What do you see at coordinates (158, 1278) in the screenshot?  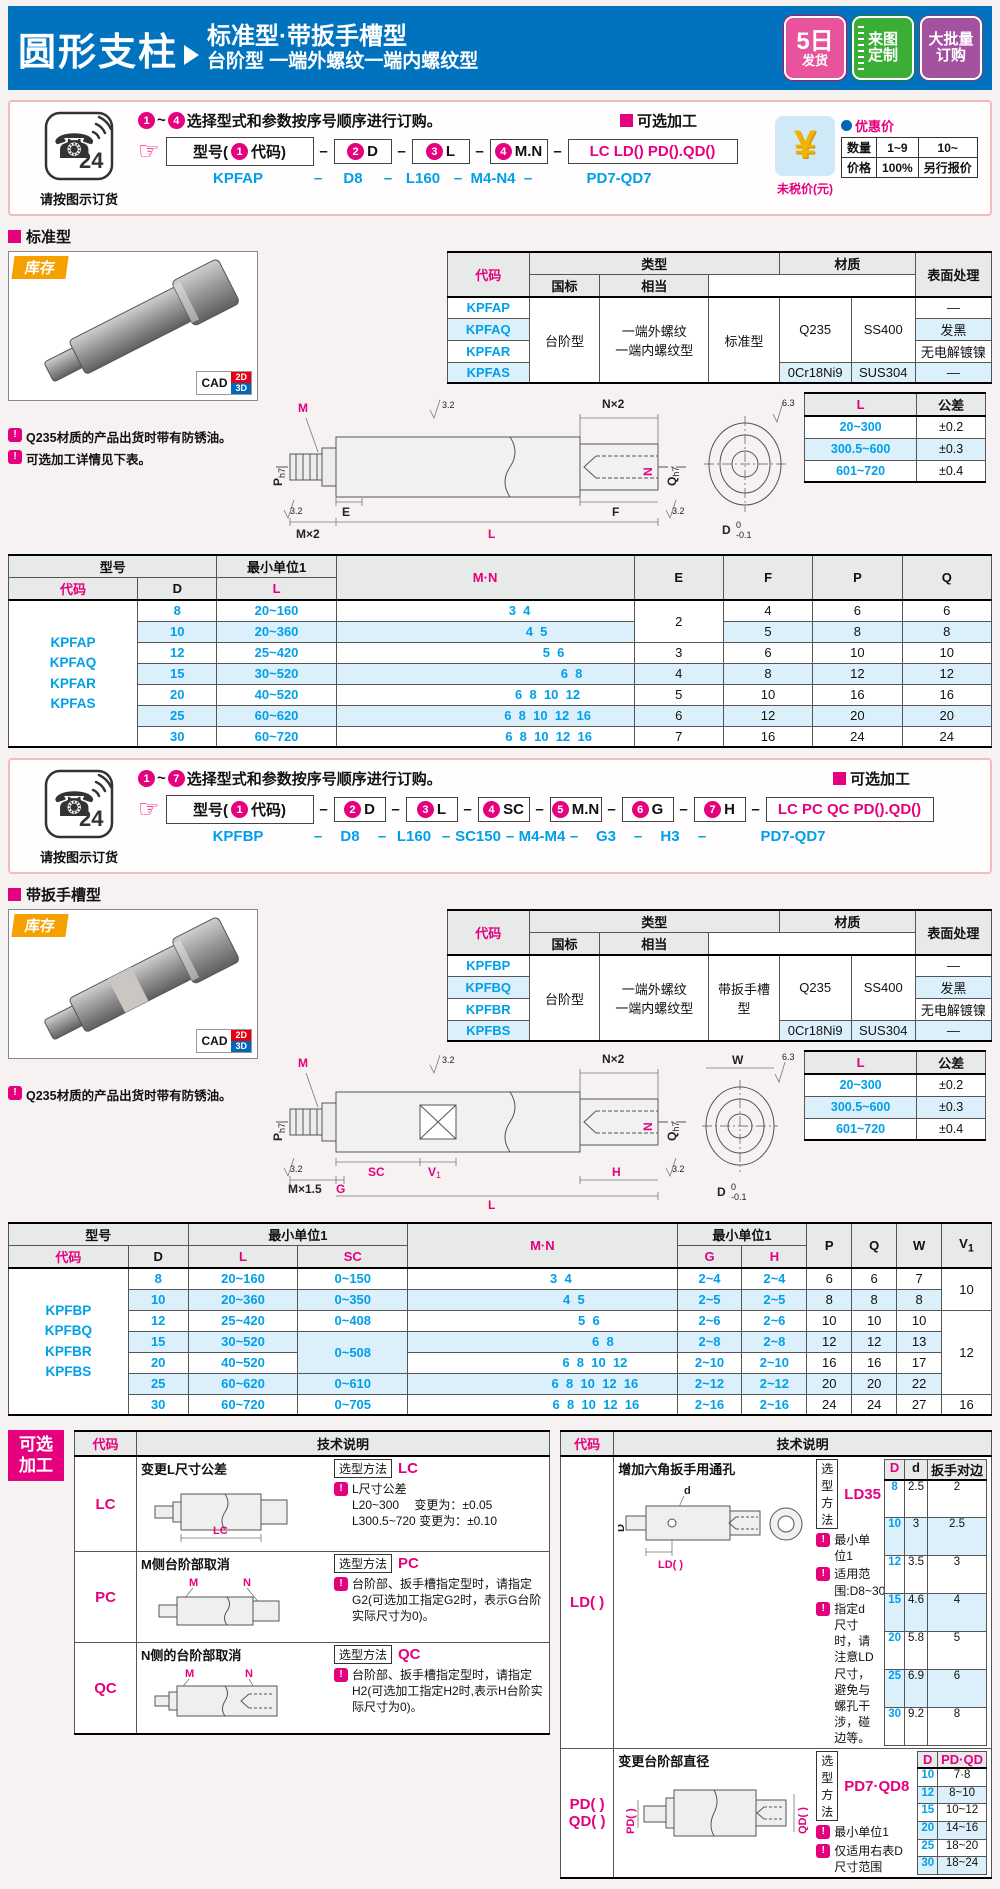 I see `cell-d: 8` at bounding box center [158, 1278].